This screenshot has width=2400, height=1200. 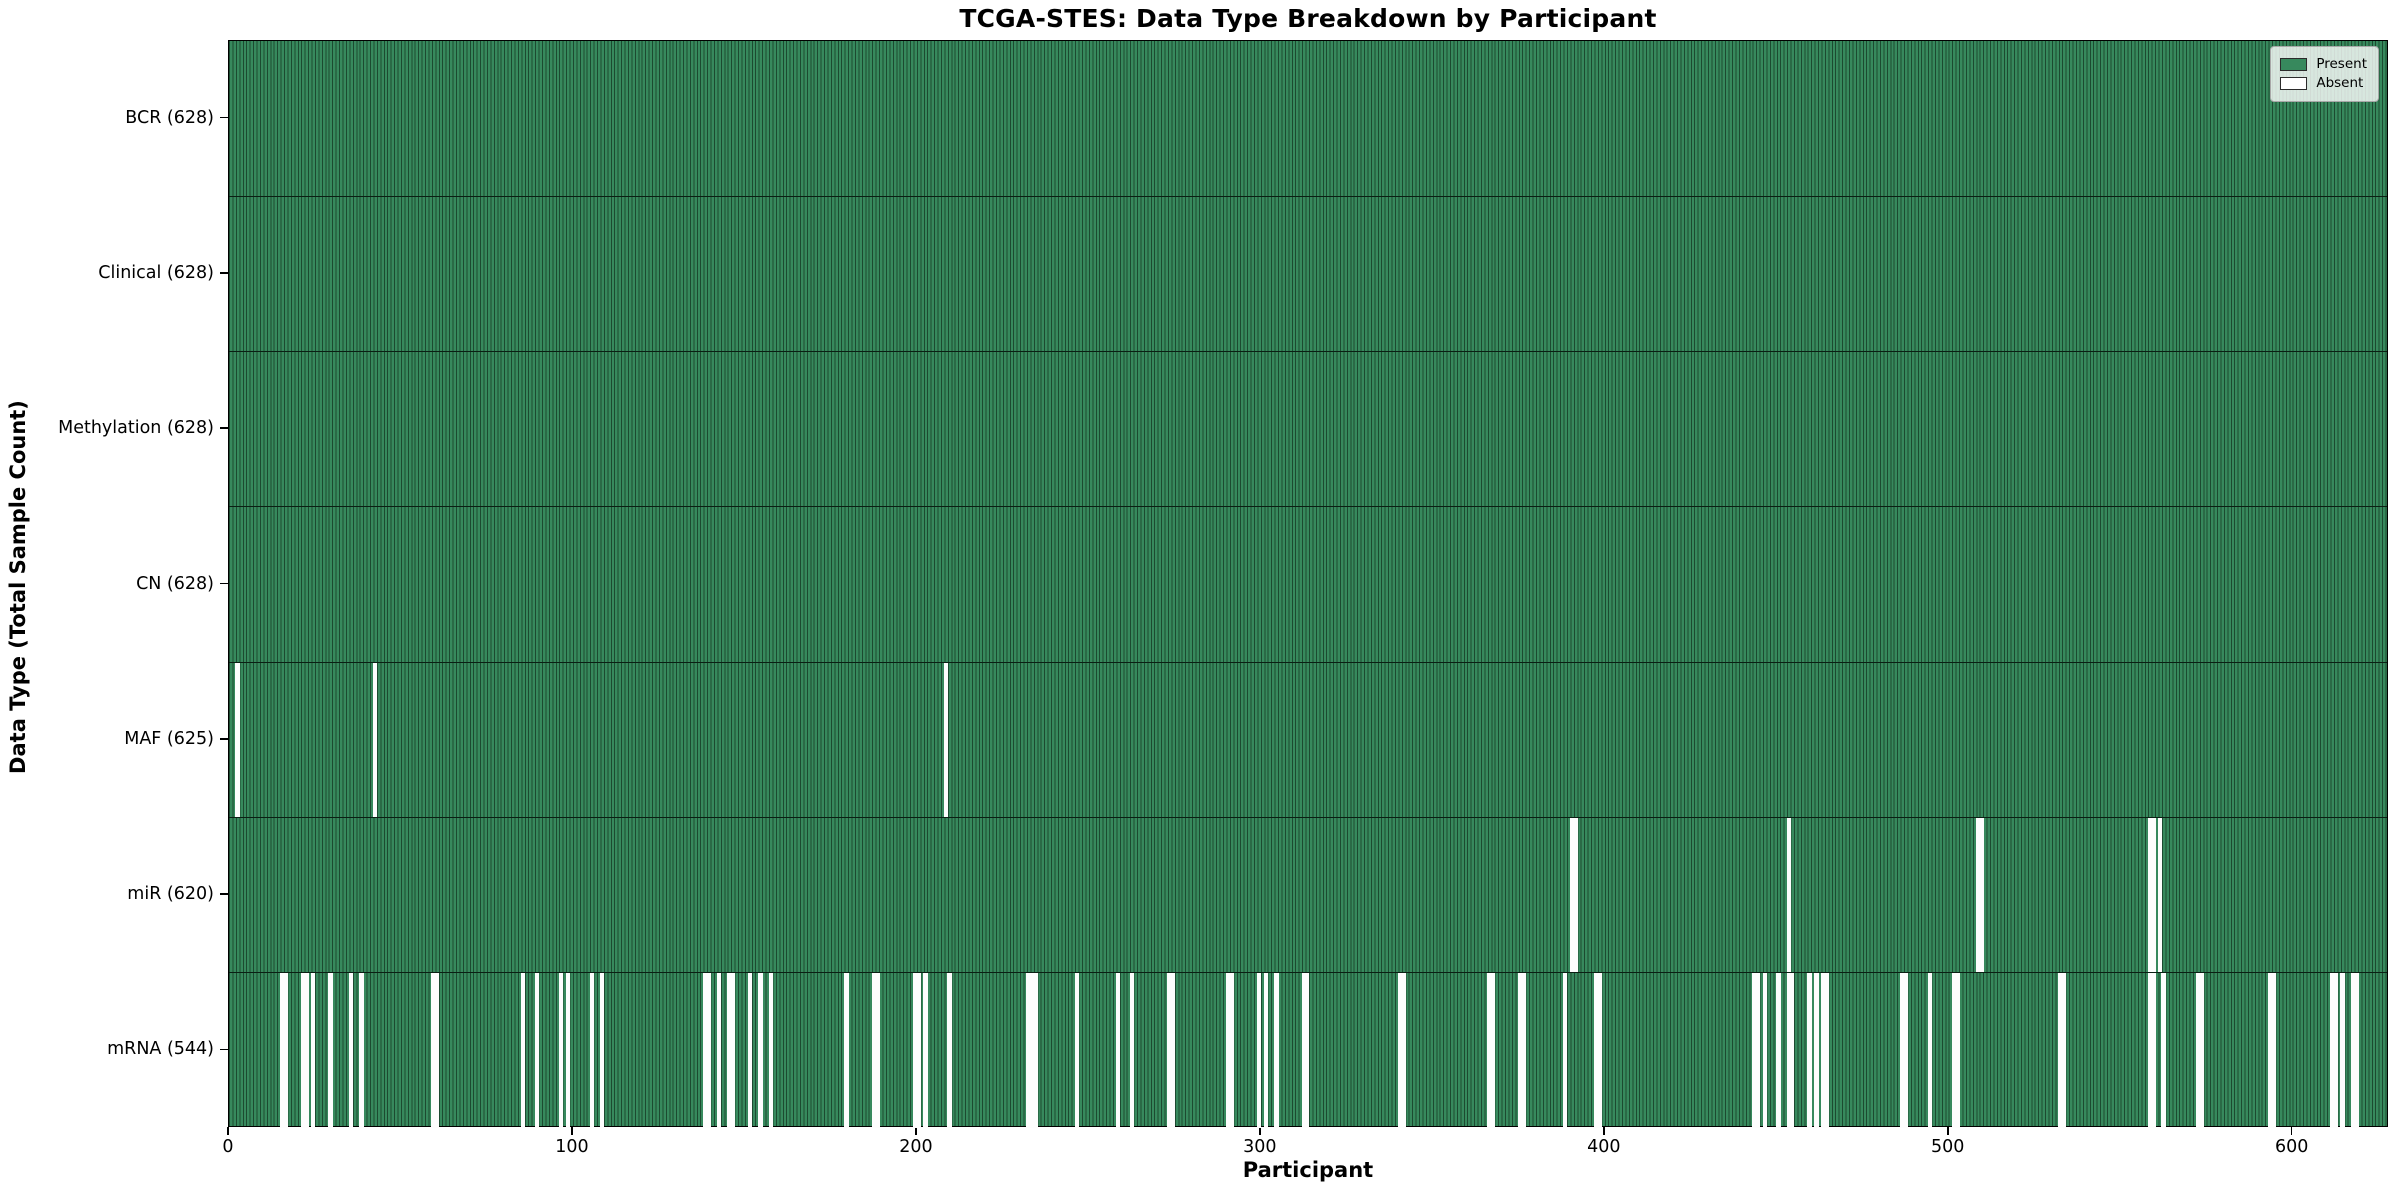 What do you see at coordinates (228, 1147) in the screenshot?
I see `x-tick-label: 0` at bounding box center [228, 1147].